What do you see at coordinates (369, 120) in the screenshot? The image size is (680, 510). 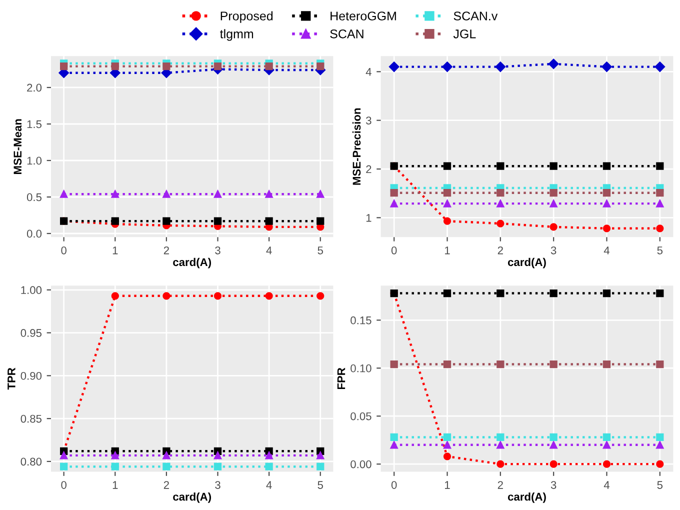 I see `y-tick-label: 3` at bounding box center [369, 120].